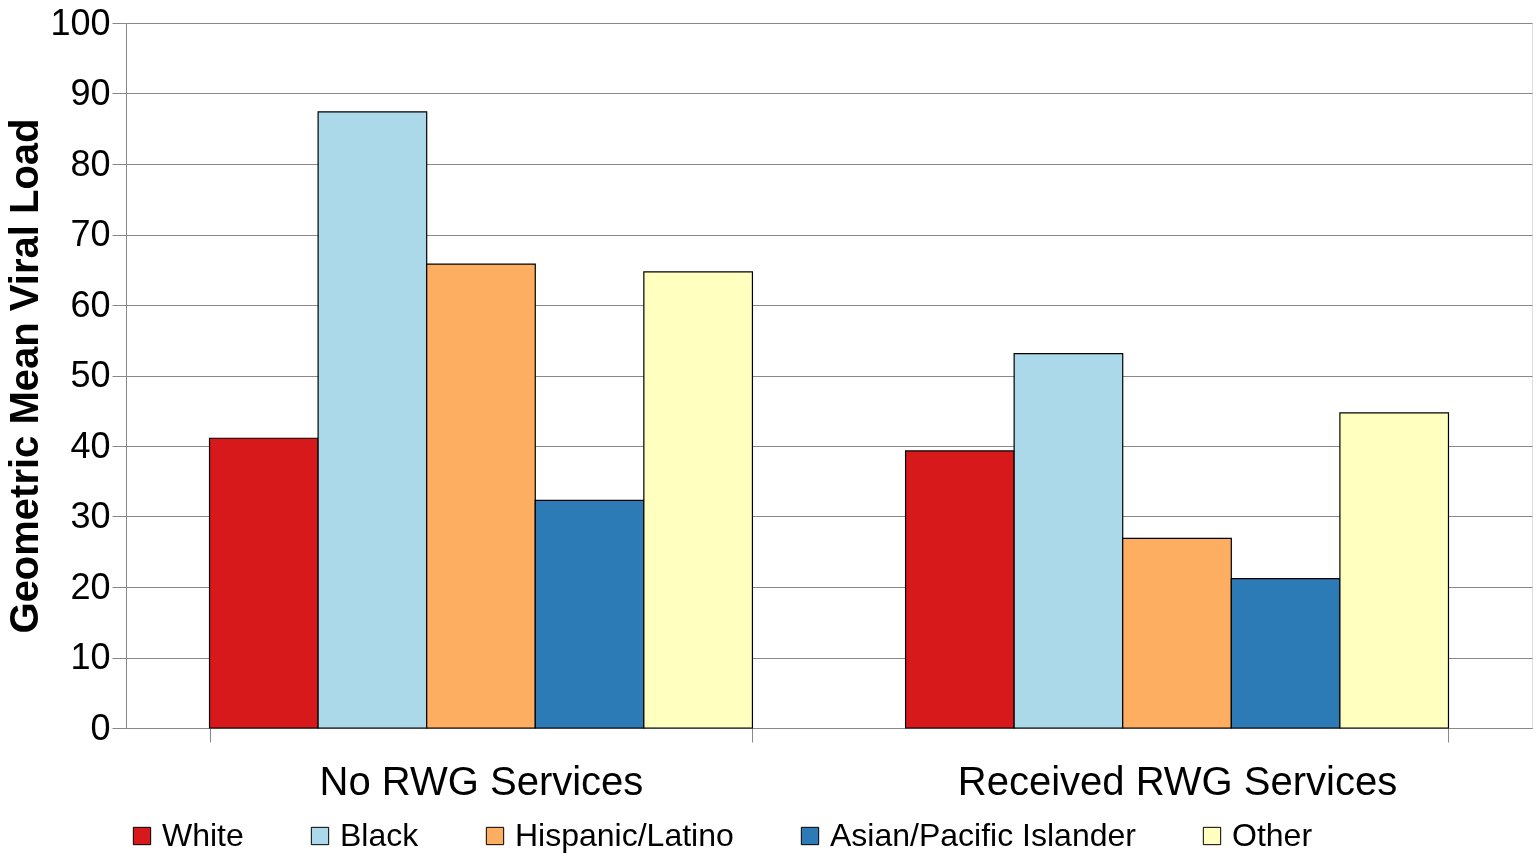  I want to click on y-tick-label: 80, so click(90, 163).